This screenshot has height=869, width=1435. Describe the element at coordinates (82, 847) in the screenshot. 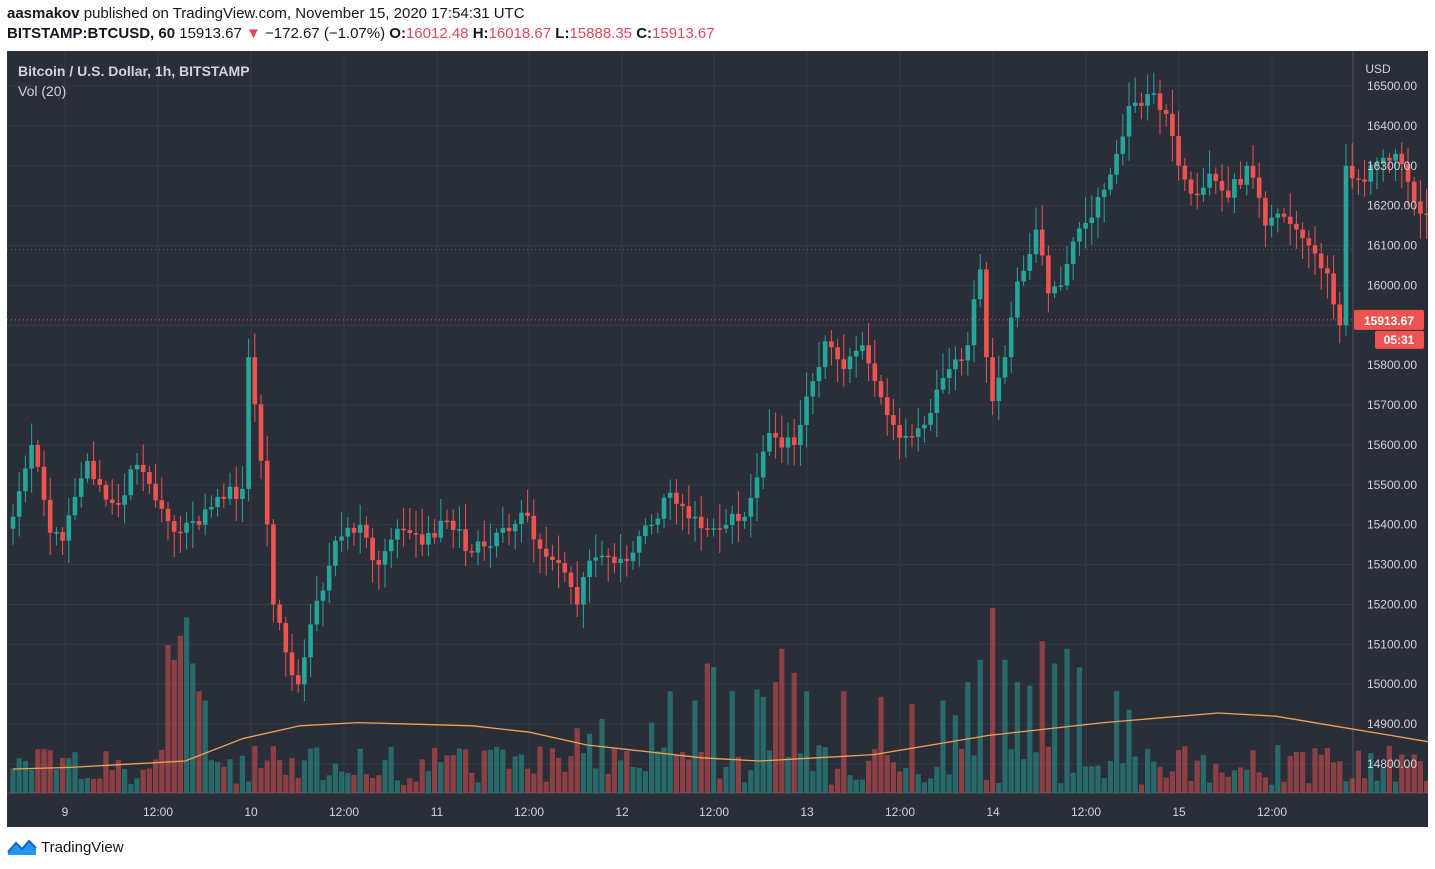

I see `tradingview-brand: TradingView` at that location.